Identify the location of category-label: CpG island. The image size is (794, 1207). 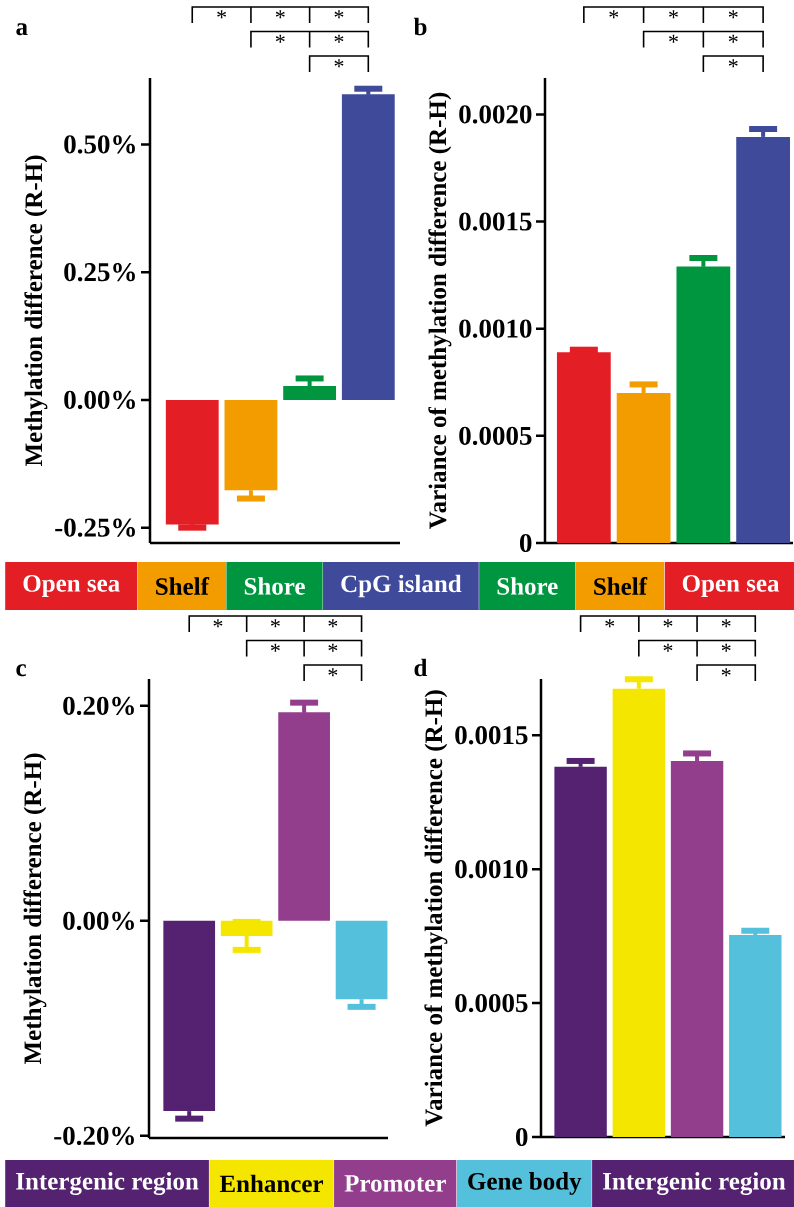
(401, 586).